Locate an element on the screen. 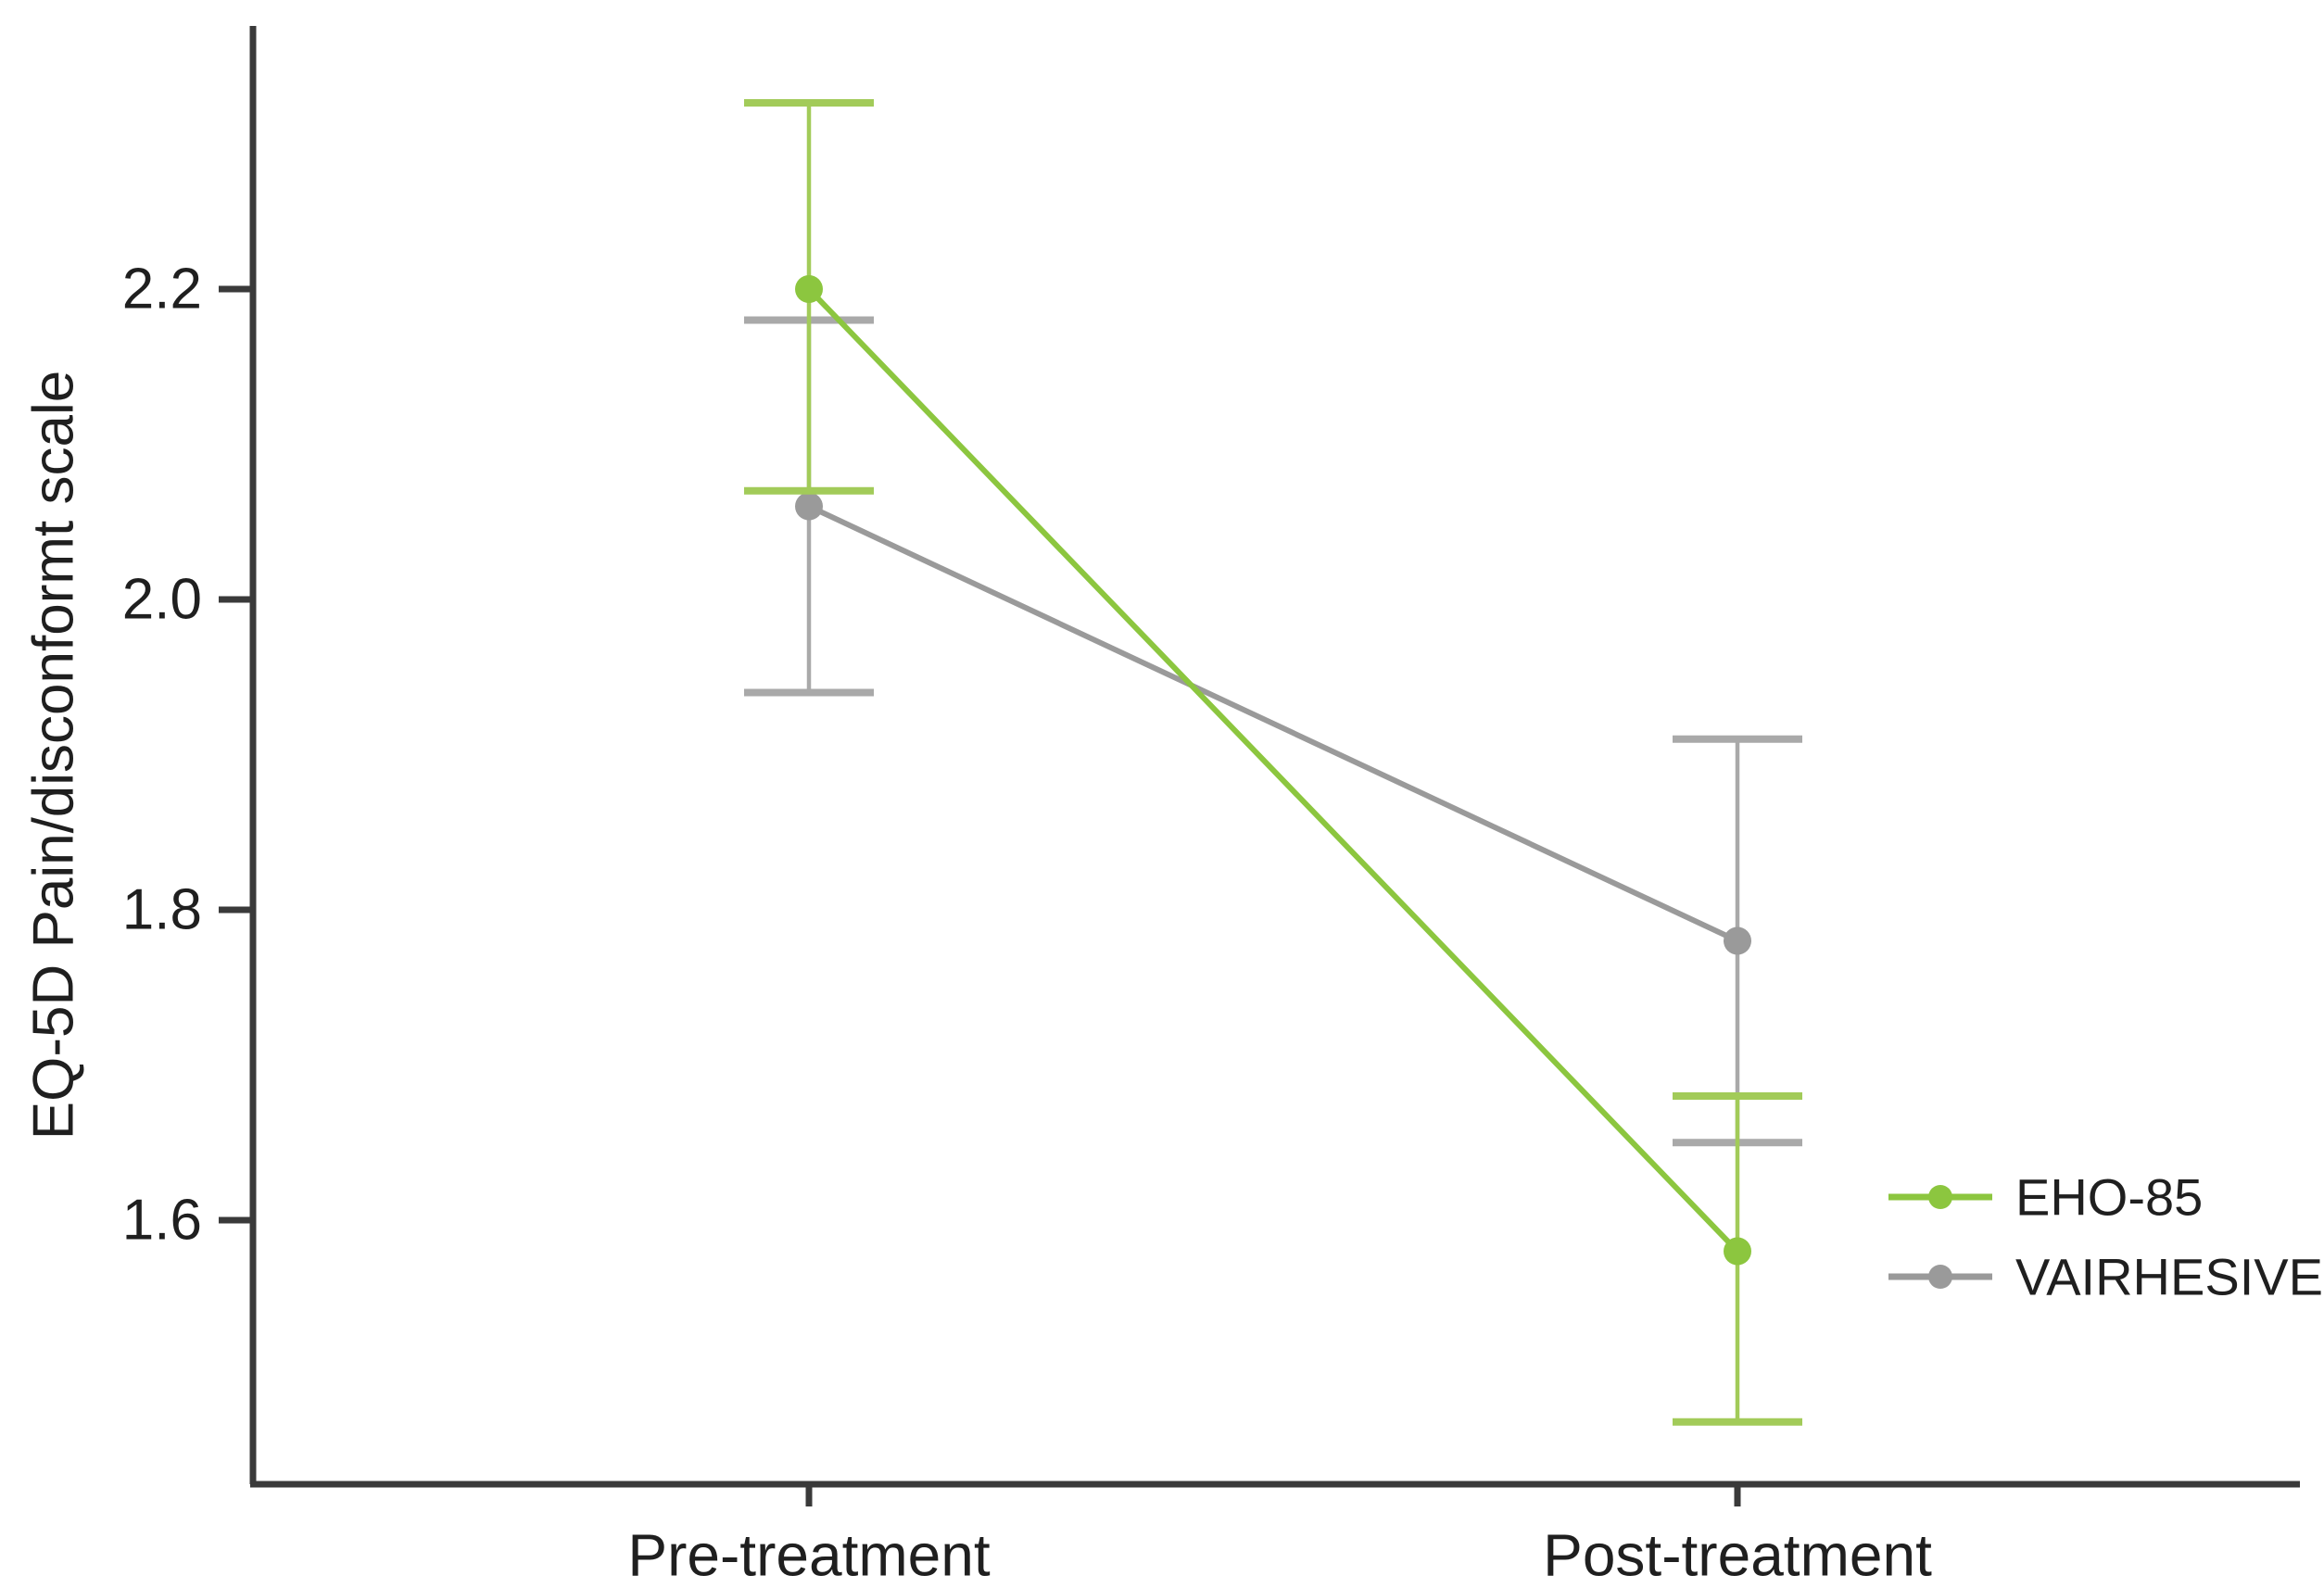  legend-label-eho-85: EHO-85 is located at coordinates (2109, 1197).